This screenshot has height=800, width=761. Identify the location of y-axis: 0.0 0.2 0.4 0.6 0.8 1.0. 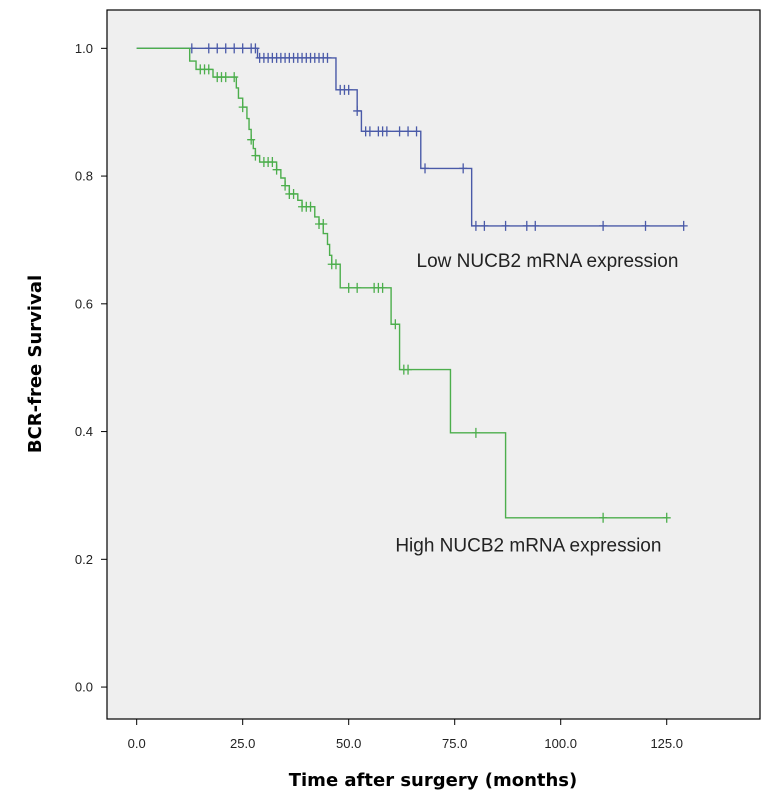
(91, 368).